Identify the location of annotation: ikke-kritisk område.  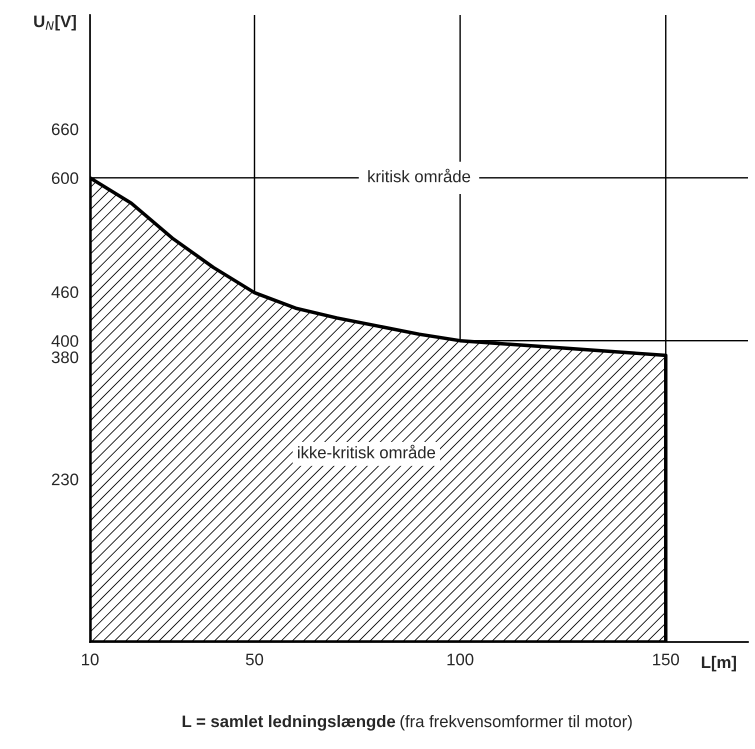
(367, 451).